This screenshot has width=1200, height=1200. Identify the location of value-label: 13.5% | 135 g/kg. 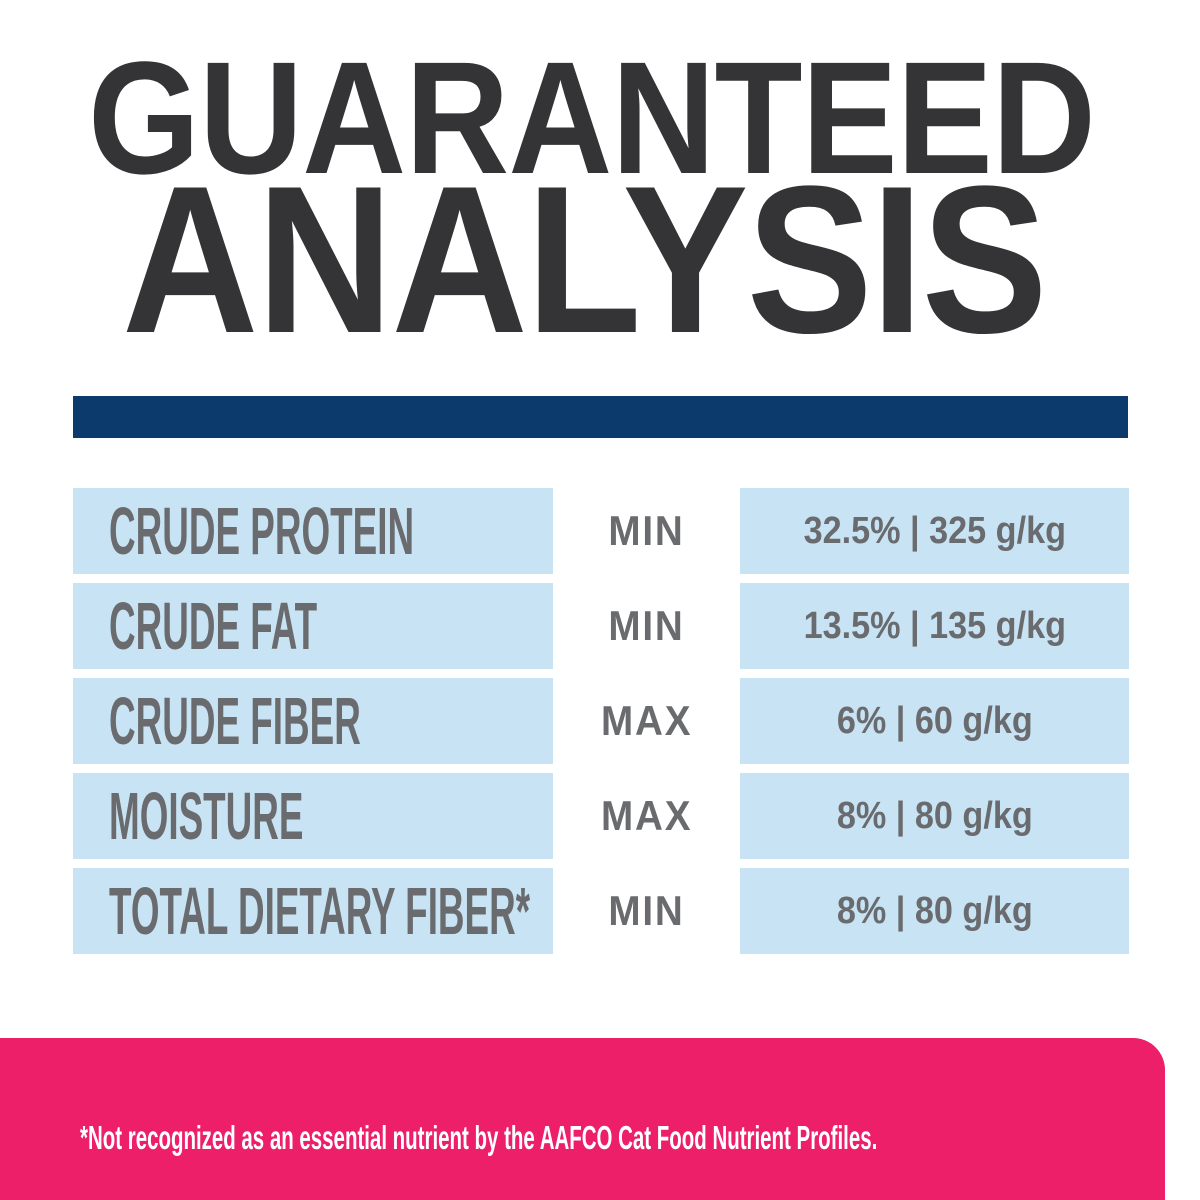
(934, 625).